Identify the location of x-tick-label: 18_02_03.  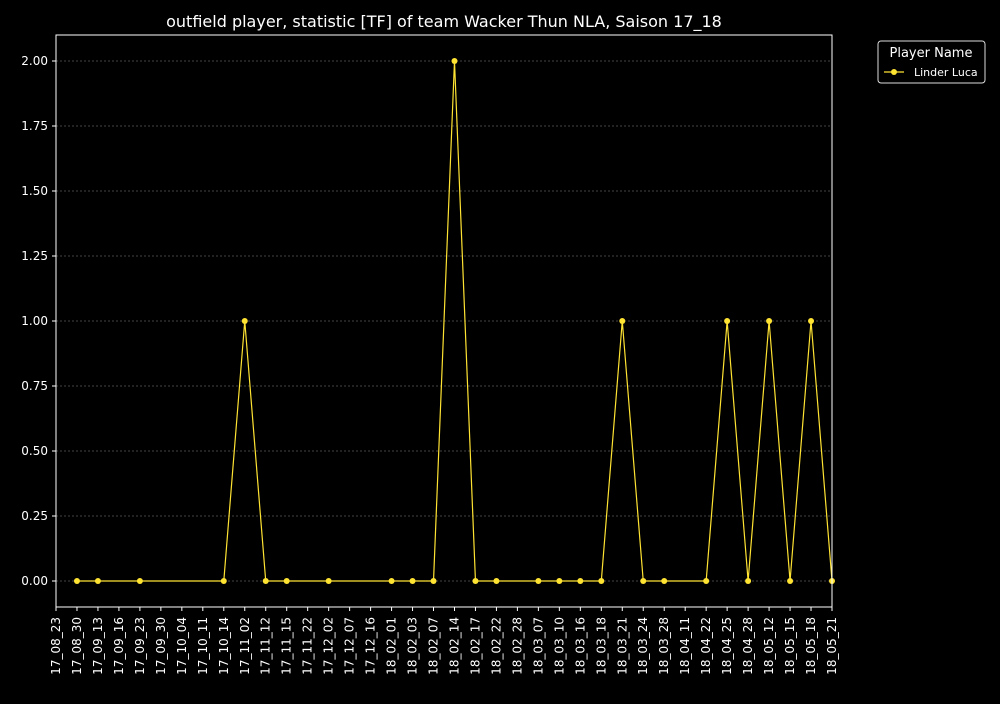
(413, 646).